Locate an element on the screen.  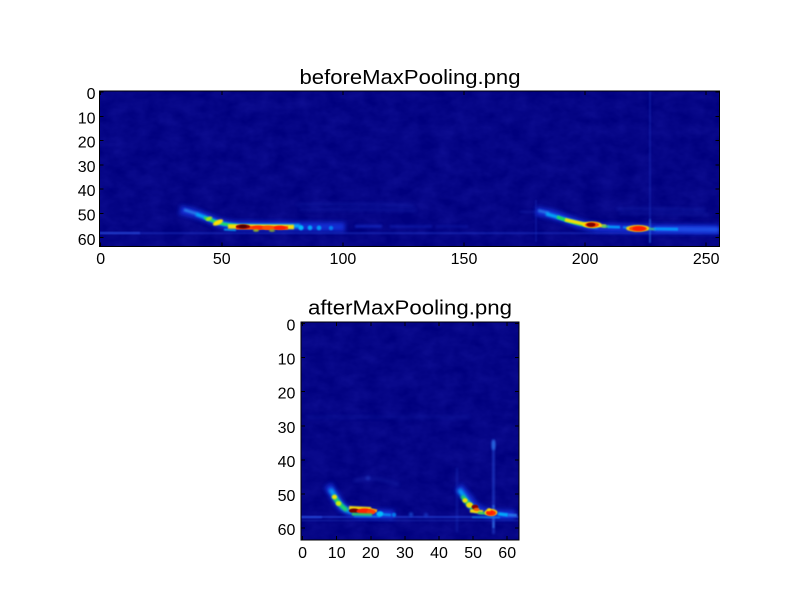
svg-text: 150 is located at coordinates (464, 259).